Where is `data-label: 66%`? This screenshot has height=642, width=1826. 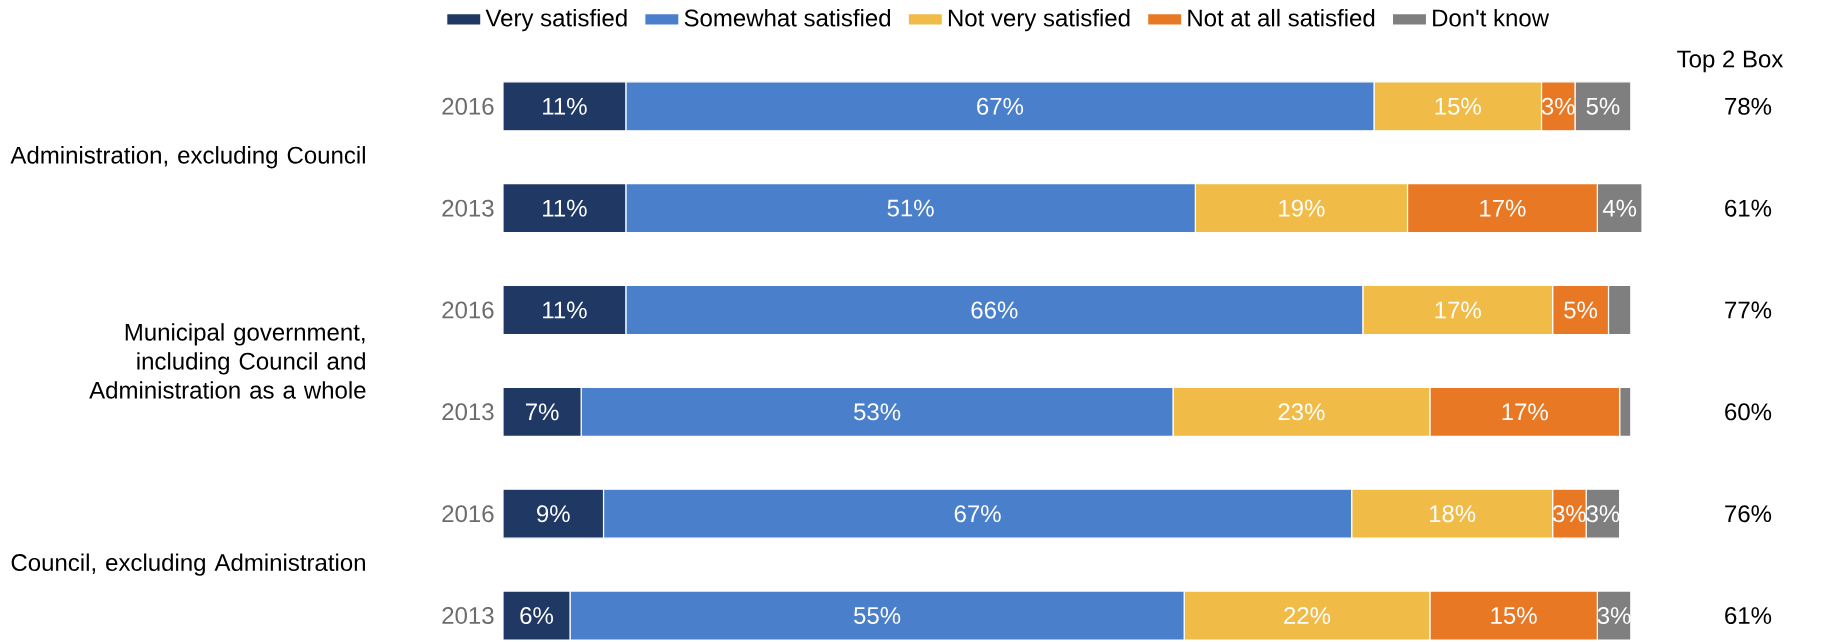
data-label: 66% is located at coordinates (994, 310).